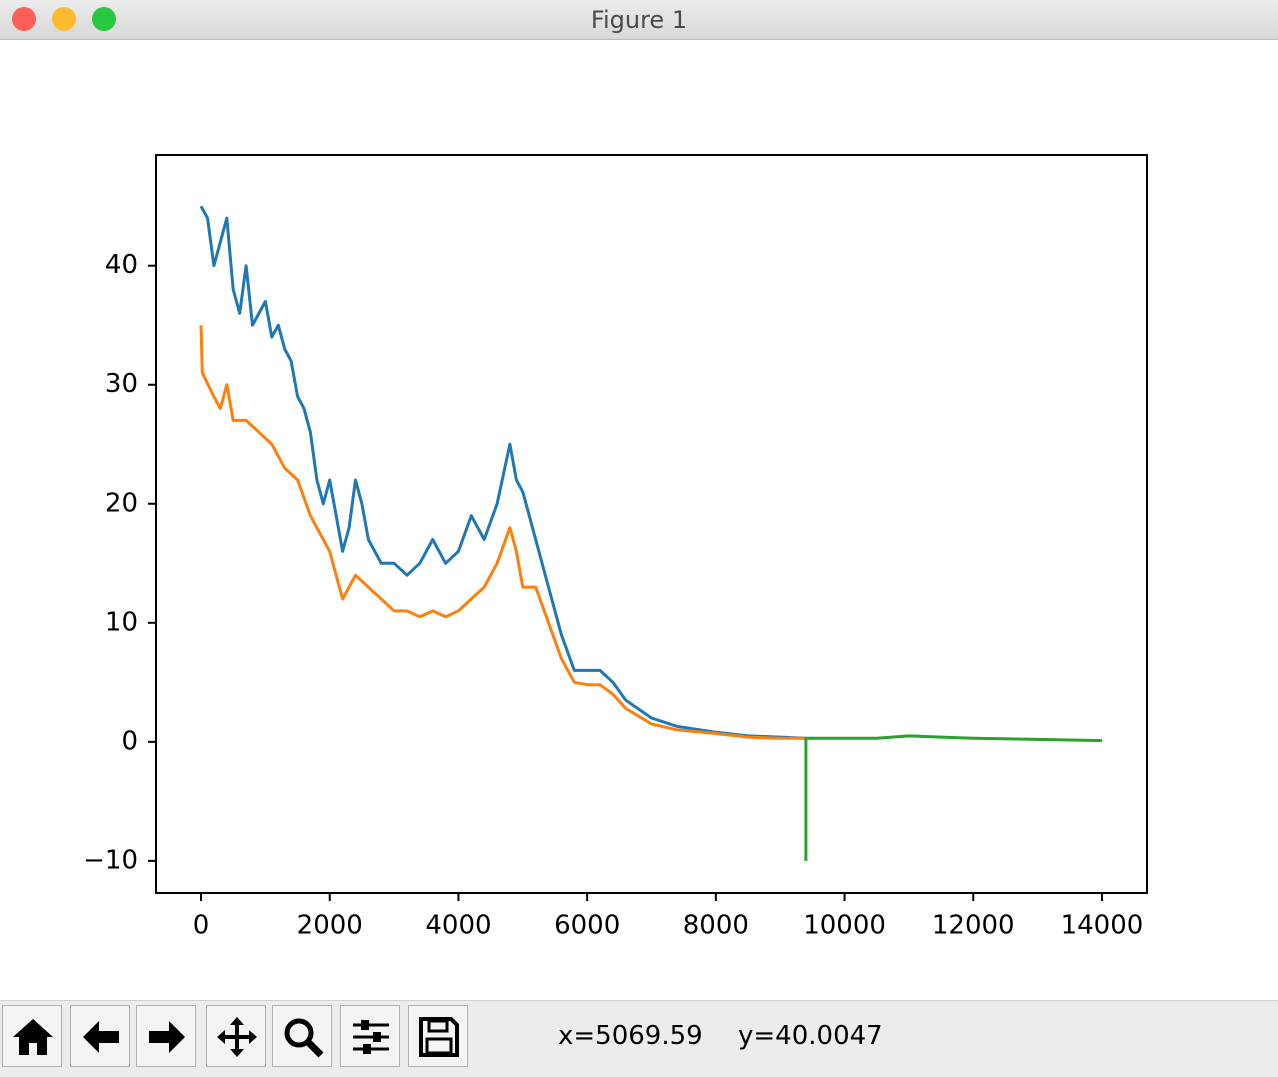  Describe the element at coordinates (201, 926) in the screenshot. I see `x-tick-label: 0` at that location.